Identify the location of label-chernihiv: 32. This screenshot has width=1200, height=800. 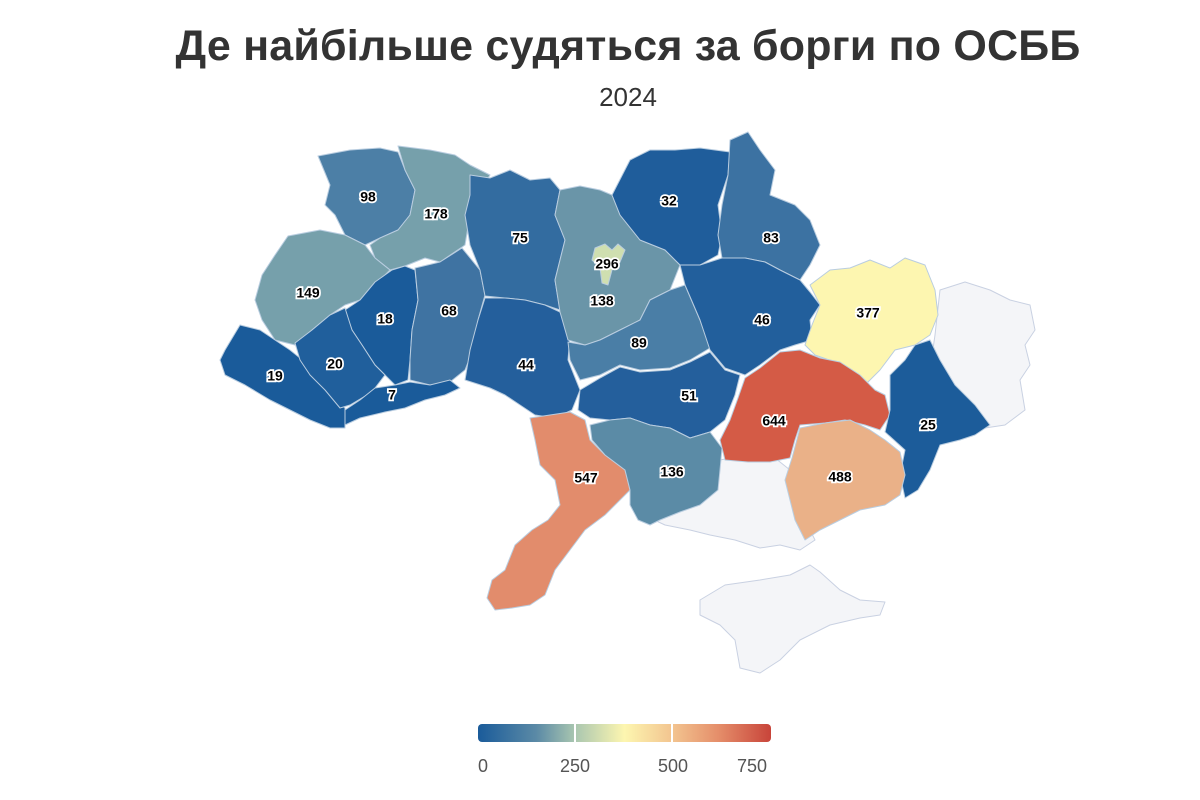
(669, 201).